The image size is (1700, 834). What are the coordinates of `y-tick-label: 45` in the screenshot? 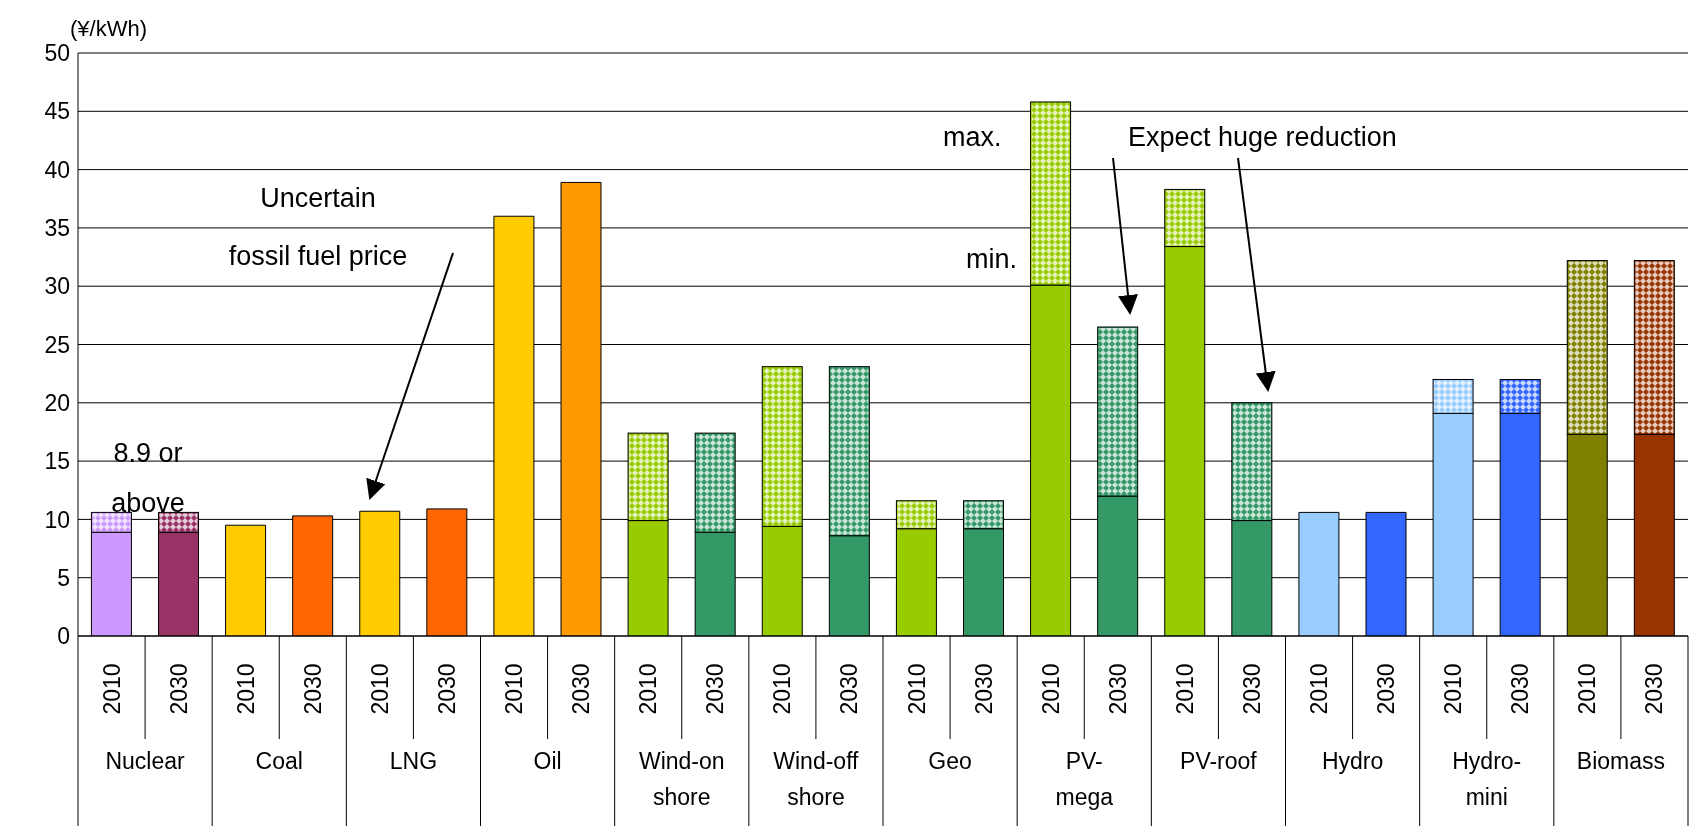 It's located at (57, 111).